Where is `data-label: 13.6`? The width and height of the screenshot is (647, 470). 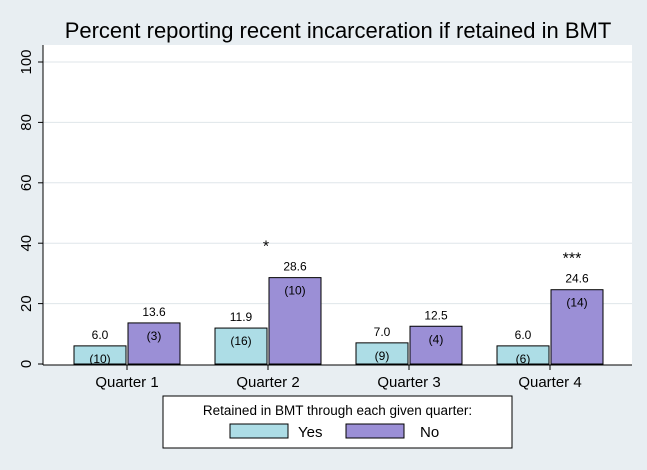 data-label: 13.6 is located at coordinates (154, 312).